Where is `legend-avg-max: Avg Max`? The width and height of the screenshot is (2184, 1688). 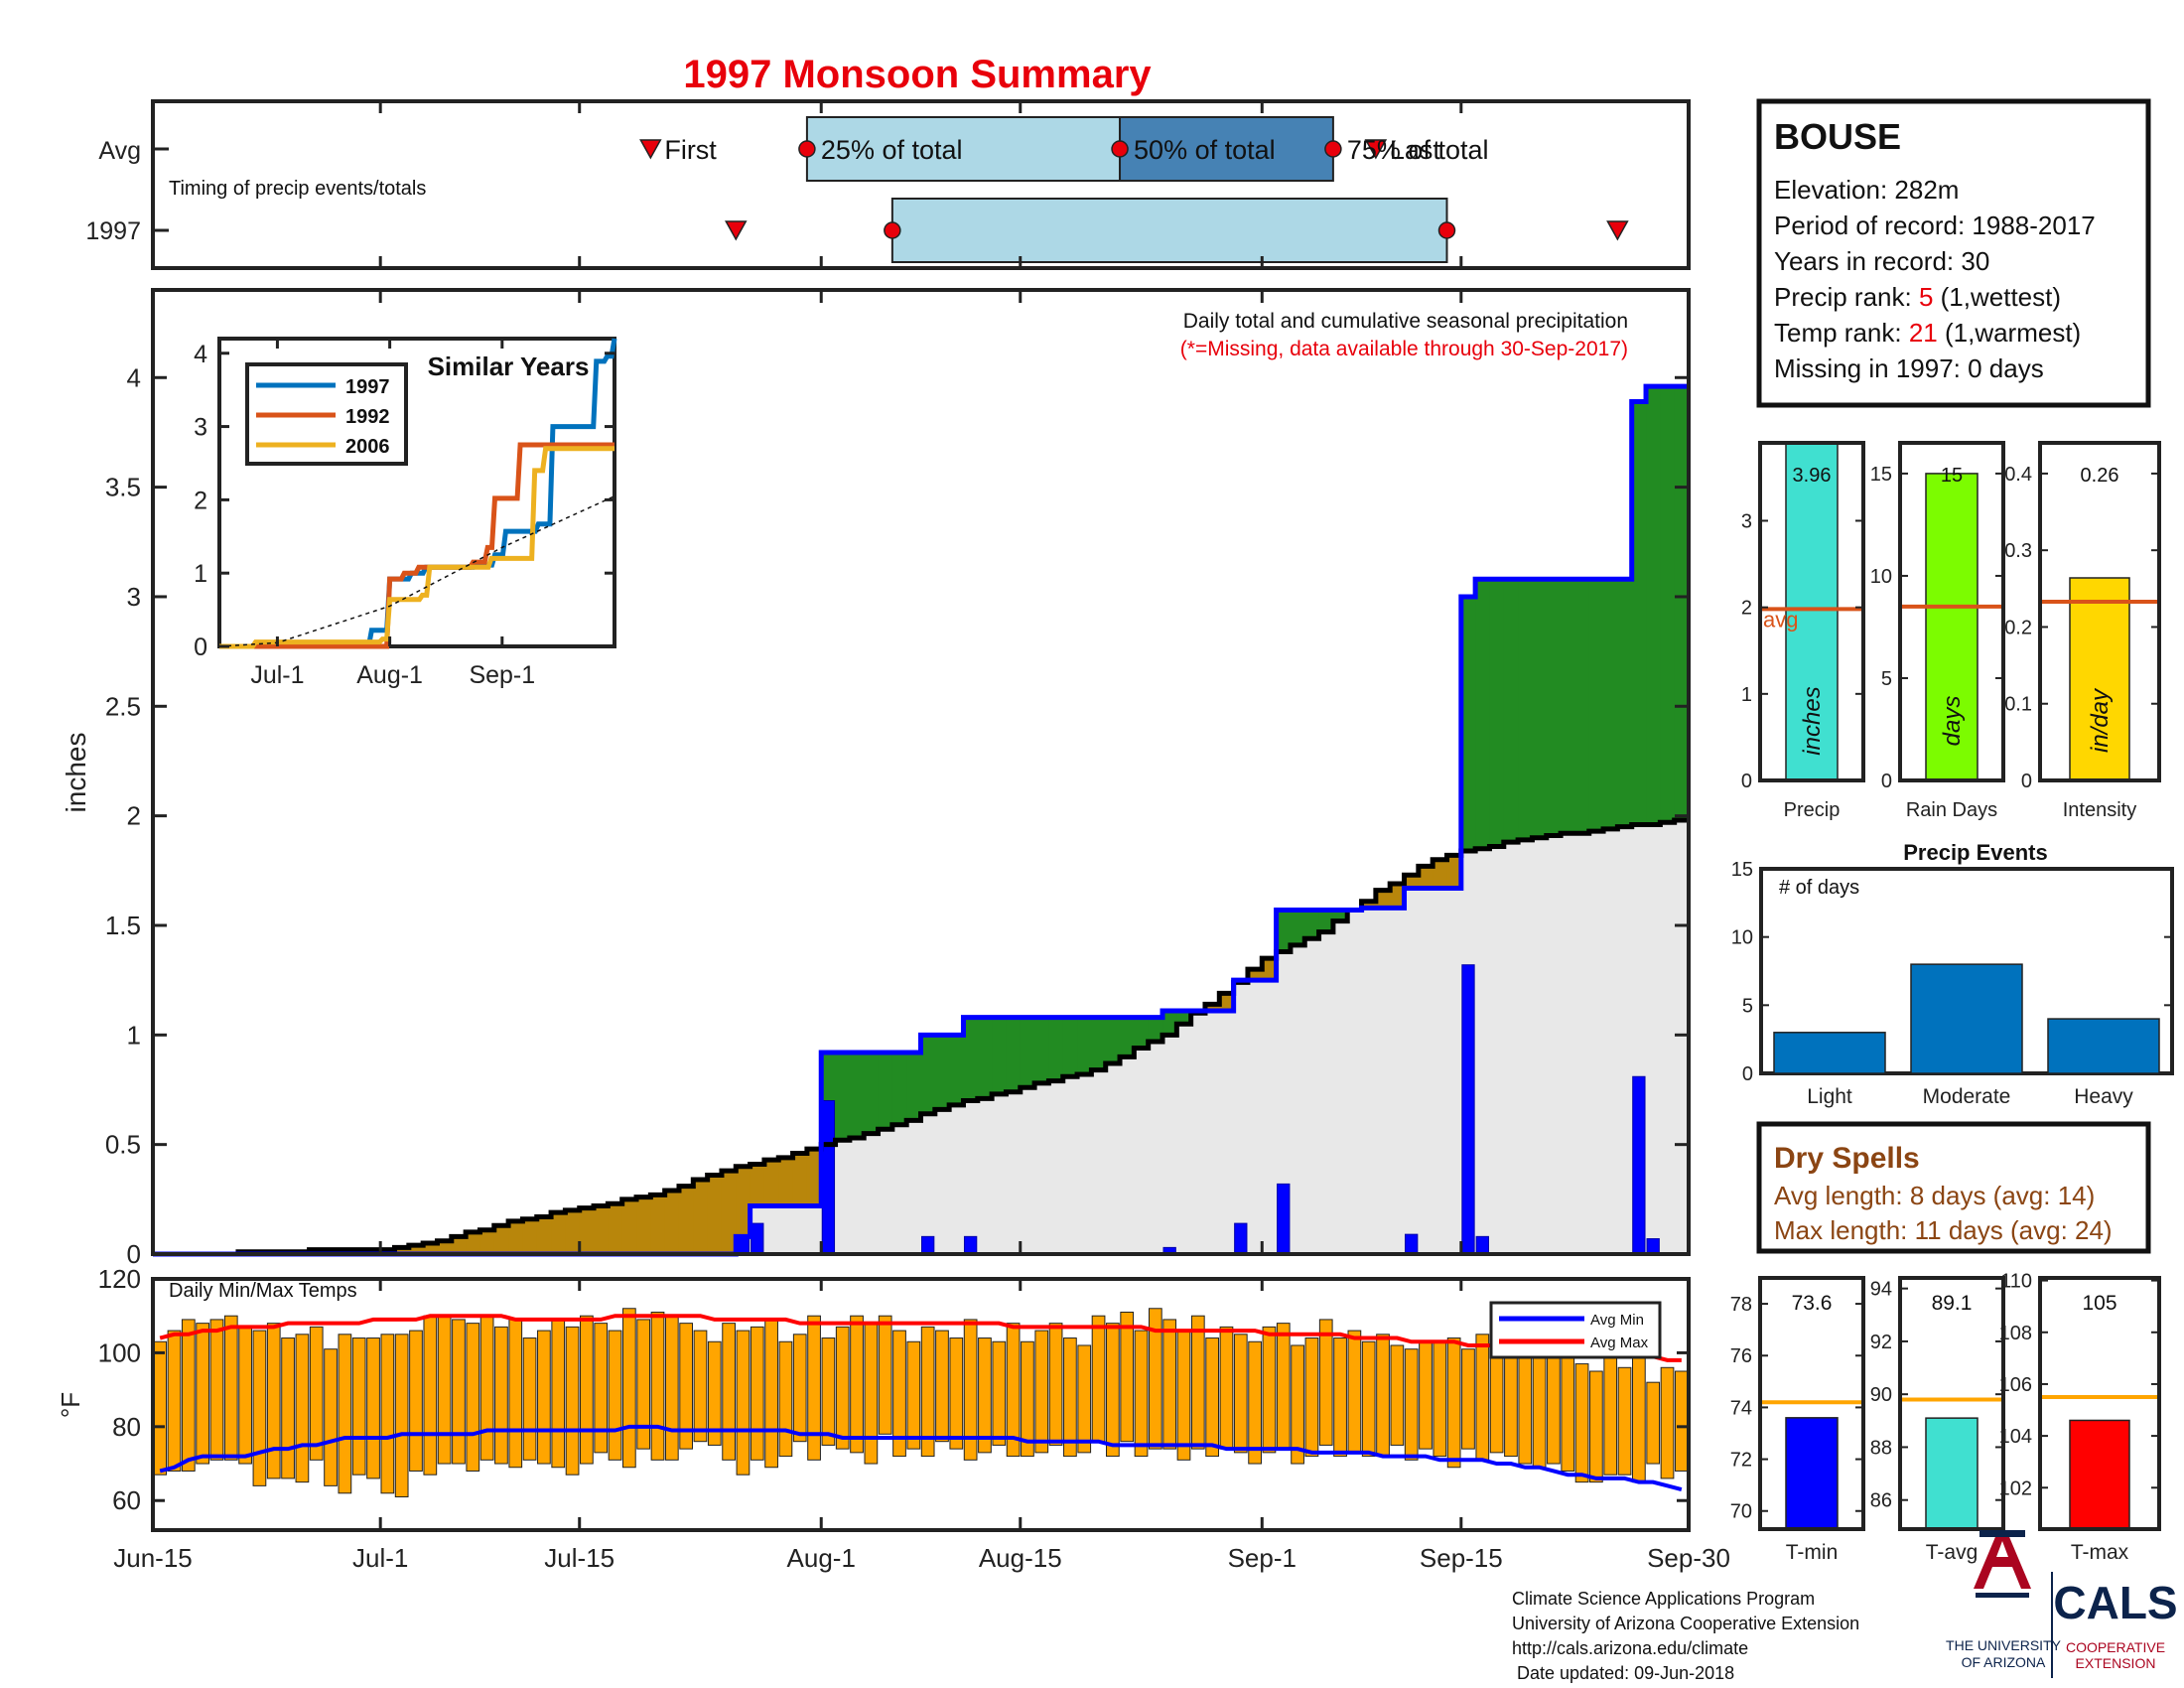 legend-avg-max: Avg Max is located at coordinates (1619, 1343).